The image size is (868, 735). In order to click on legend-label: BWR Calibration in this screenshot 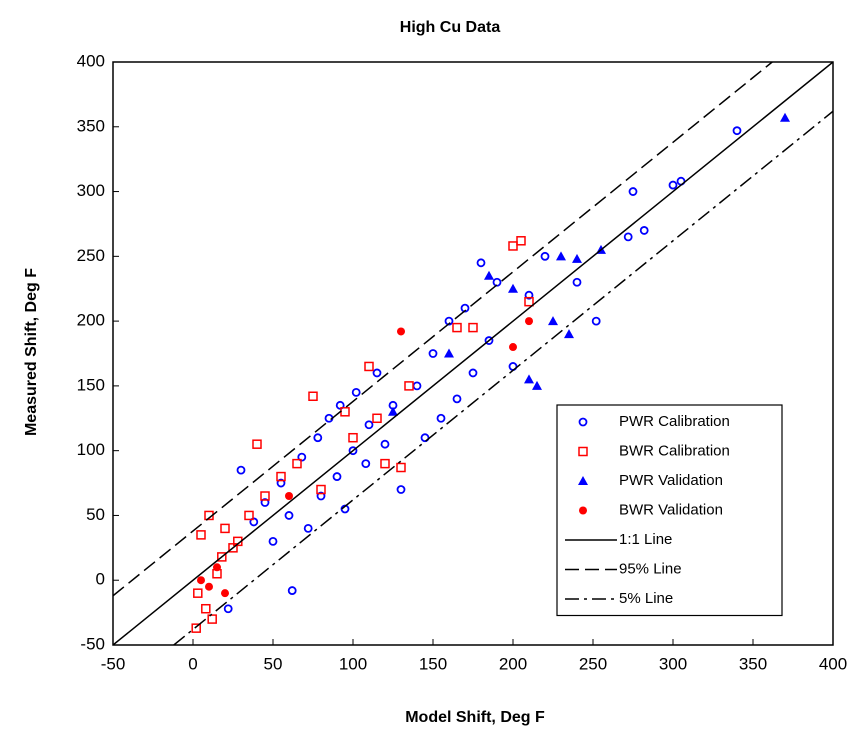, I will do `click(674, 450)`.